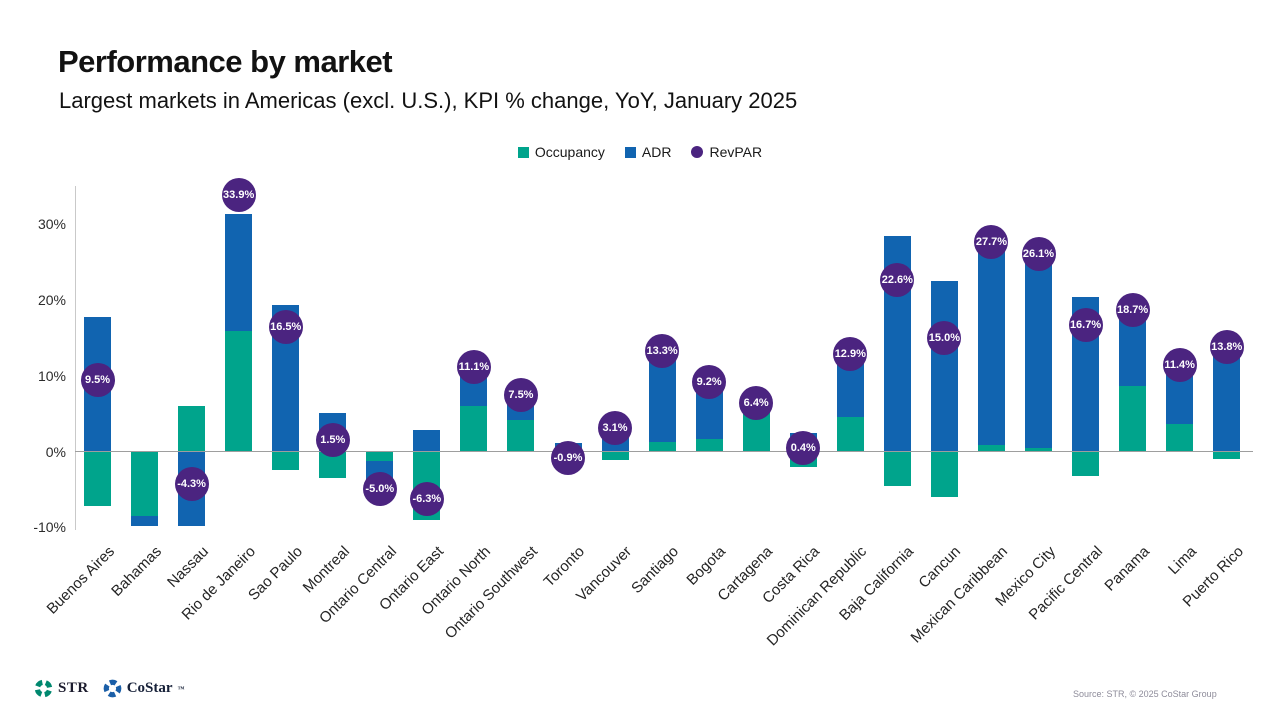  I want to click on revpar-marker: 7.5%, so click(520, 394).